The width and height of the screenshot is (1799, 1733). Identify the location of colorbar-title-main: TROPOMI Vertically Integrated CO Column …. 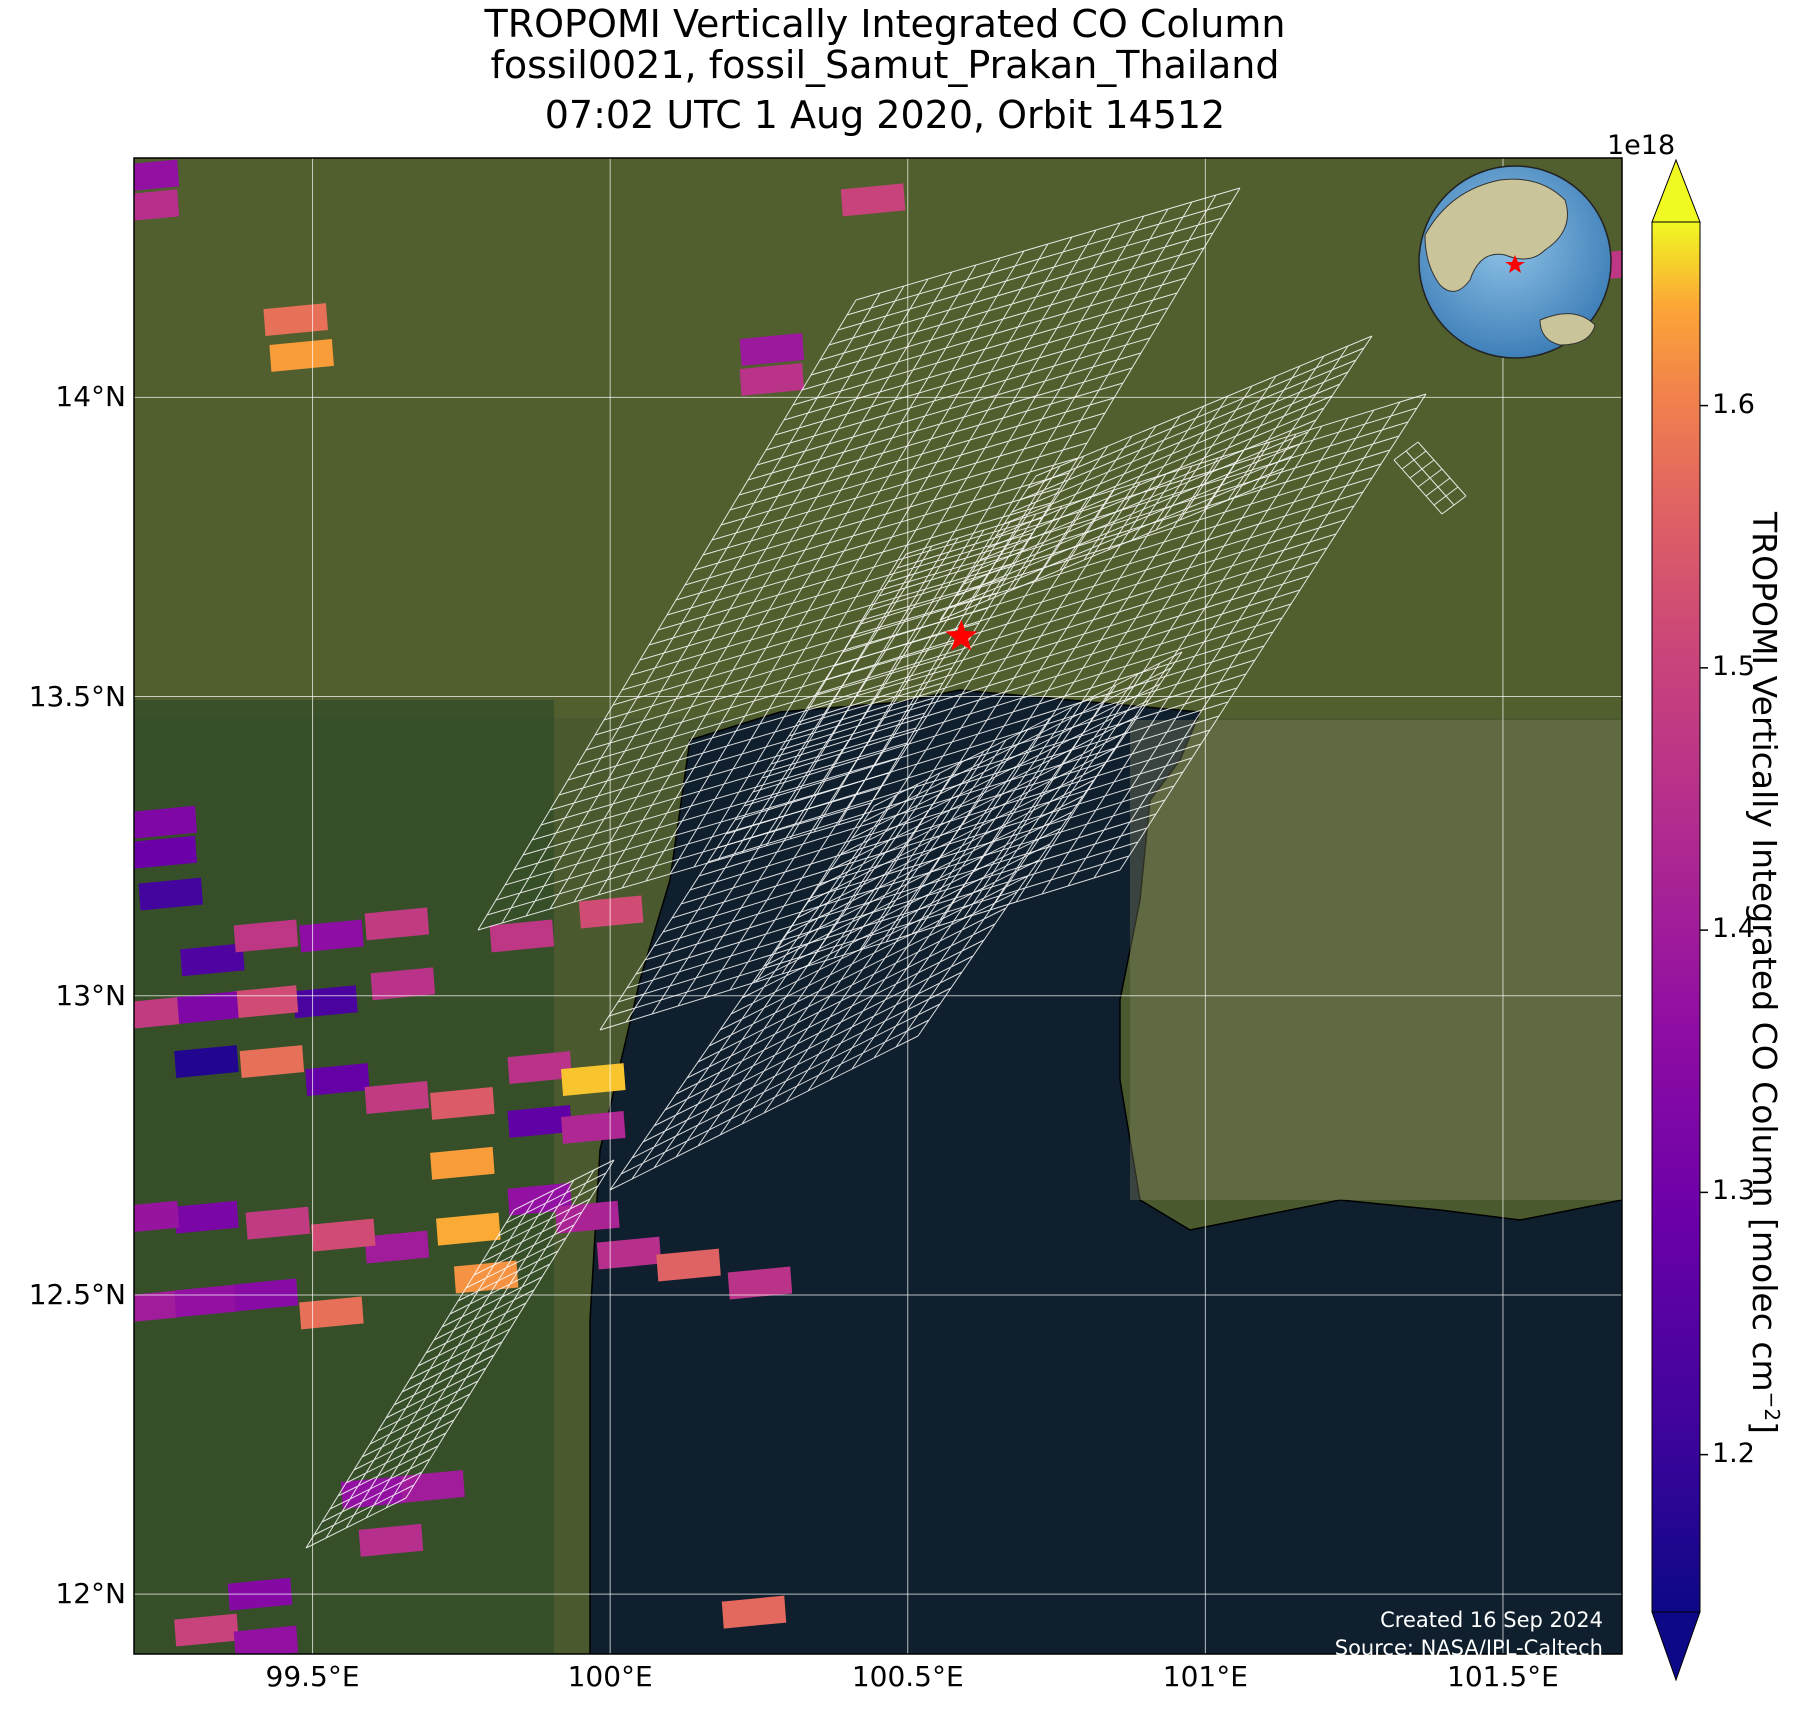
(1764, 952).